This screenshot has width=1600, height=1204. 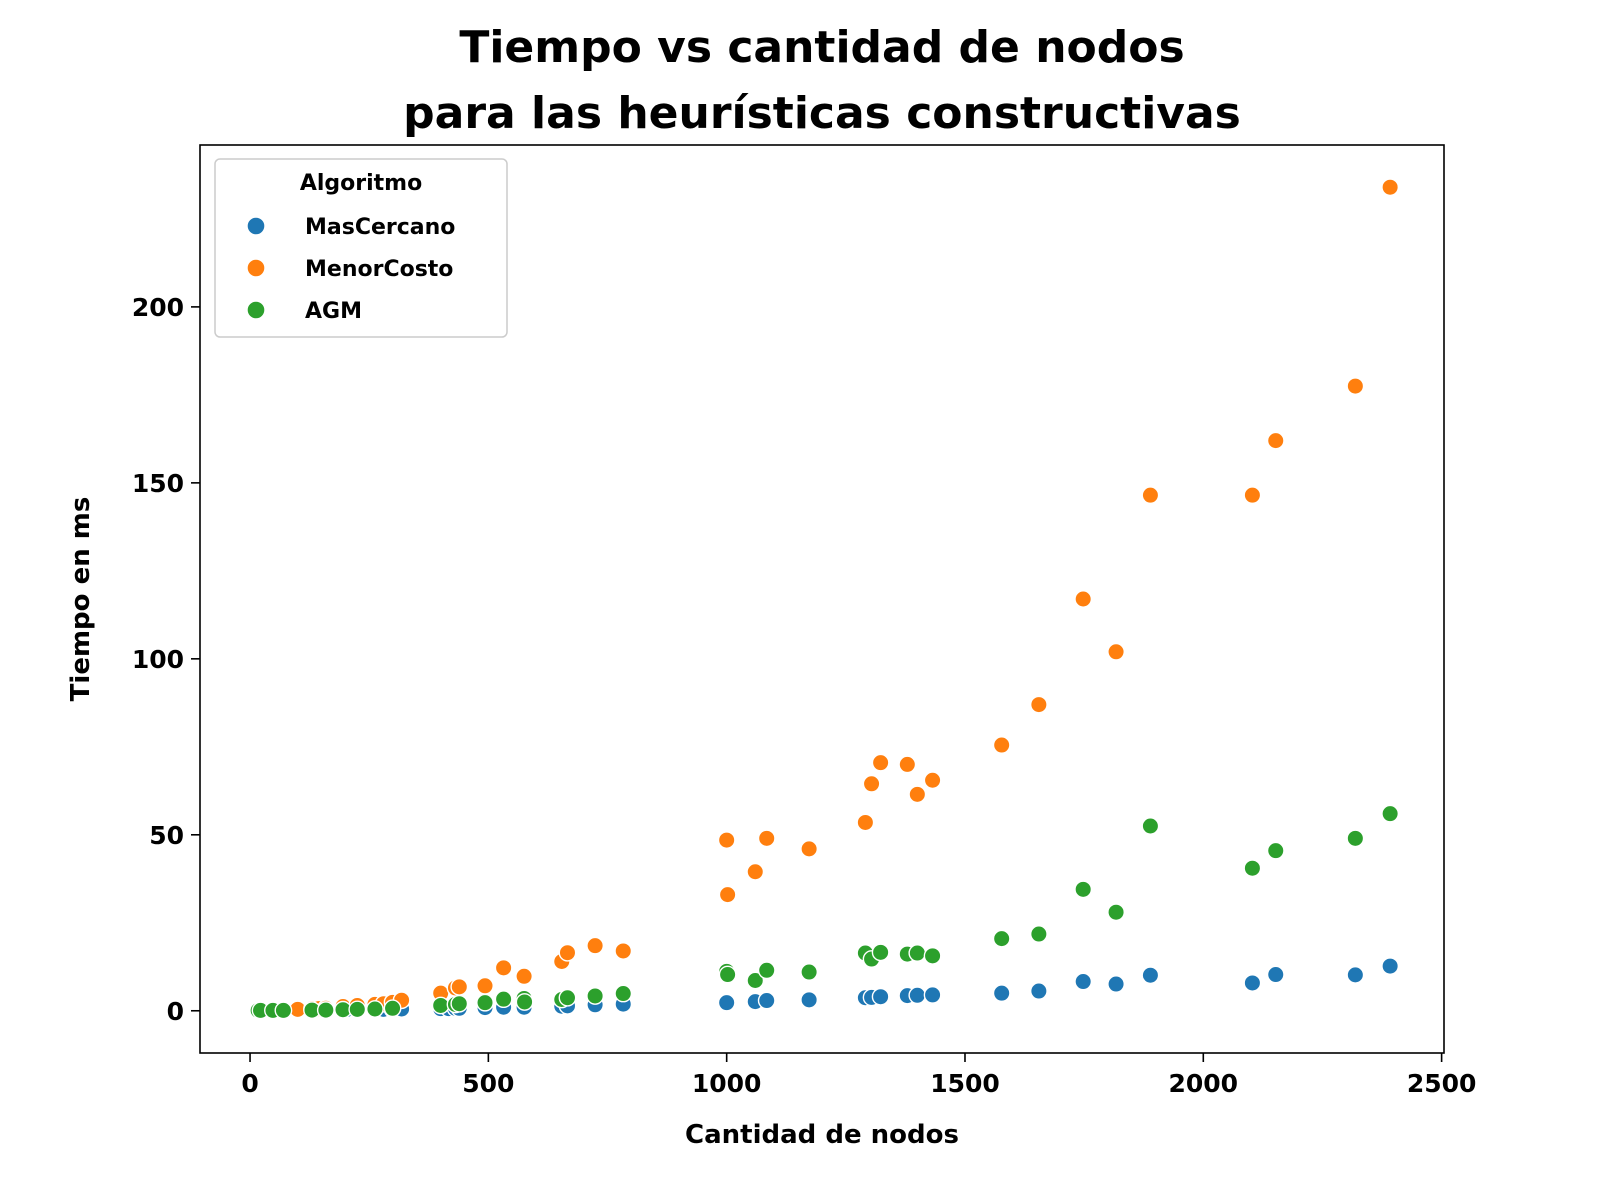 I want to click on legend-box, so click(x=361, y=248).